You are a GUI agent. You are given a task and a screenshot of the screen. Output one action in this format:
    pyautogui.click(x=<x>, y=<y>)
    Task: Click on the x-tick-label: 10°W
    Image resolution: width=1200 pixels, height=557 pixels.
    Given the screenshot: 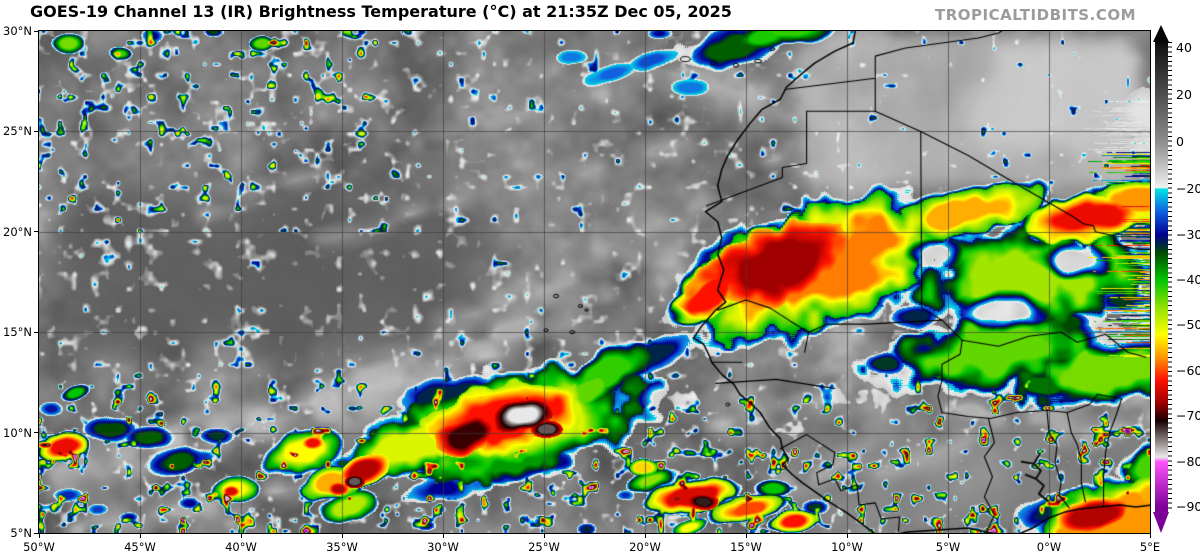 What is the action you would take?
    pyautogui.click(x=847, y=547)
    